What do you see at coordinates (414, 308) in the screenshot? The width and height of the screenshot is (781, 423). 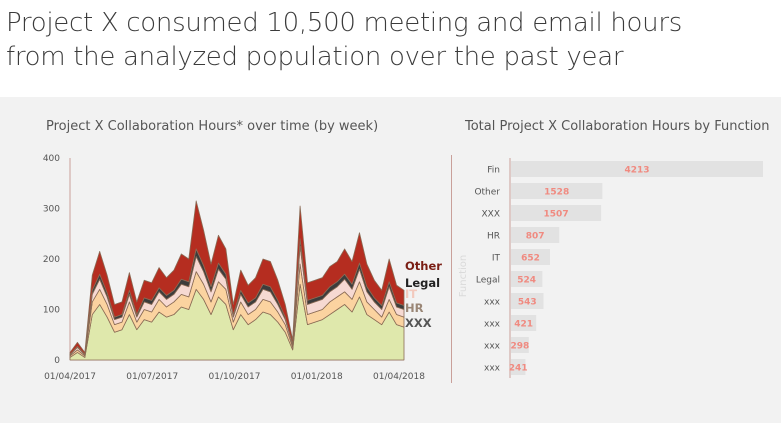 I see `series-label-hr: HR` at bounding box center [414, 308].